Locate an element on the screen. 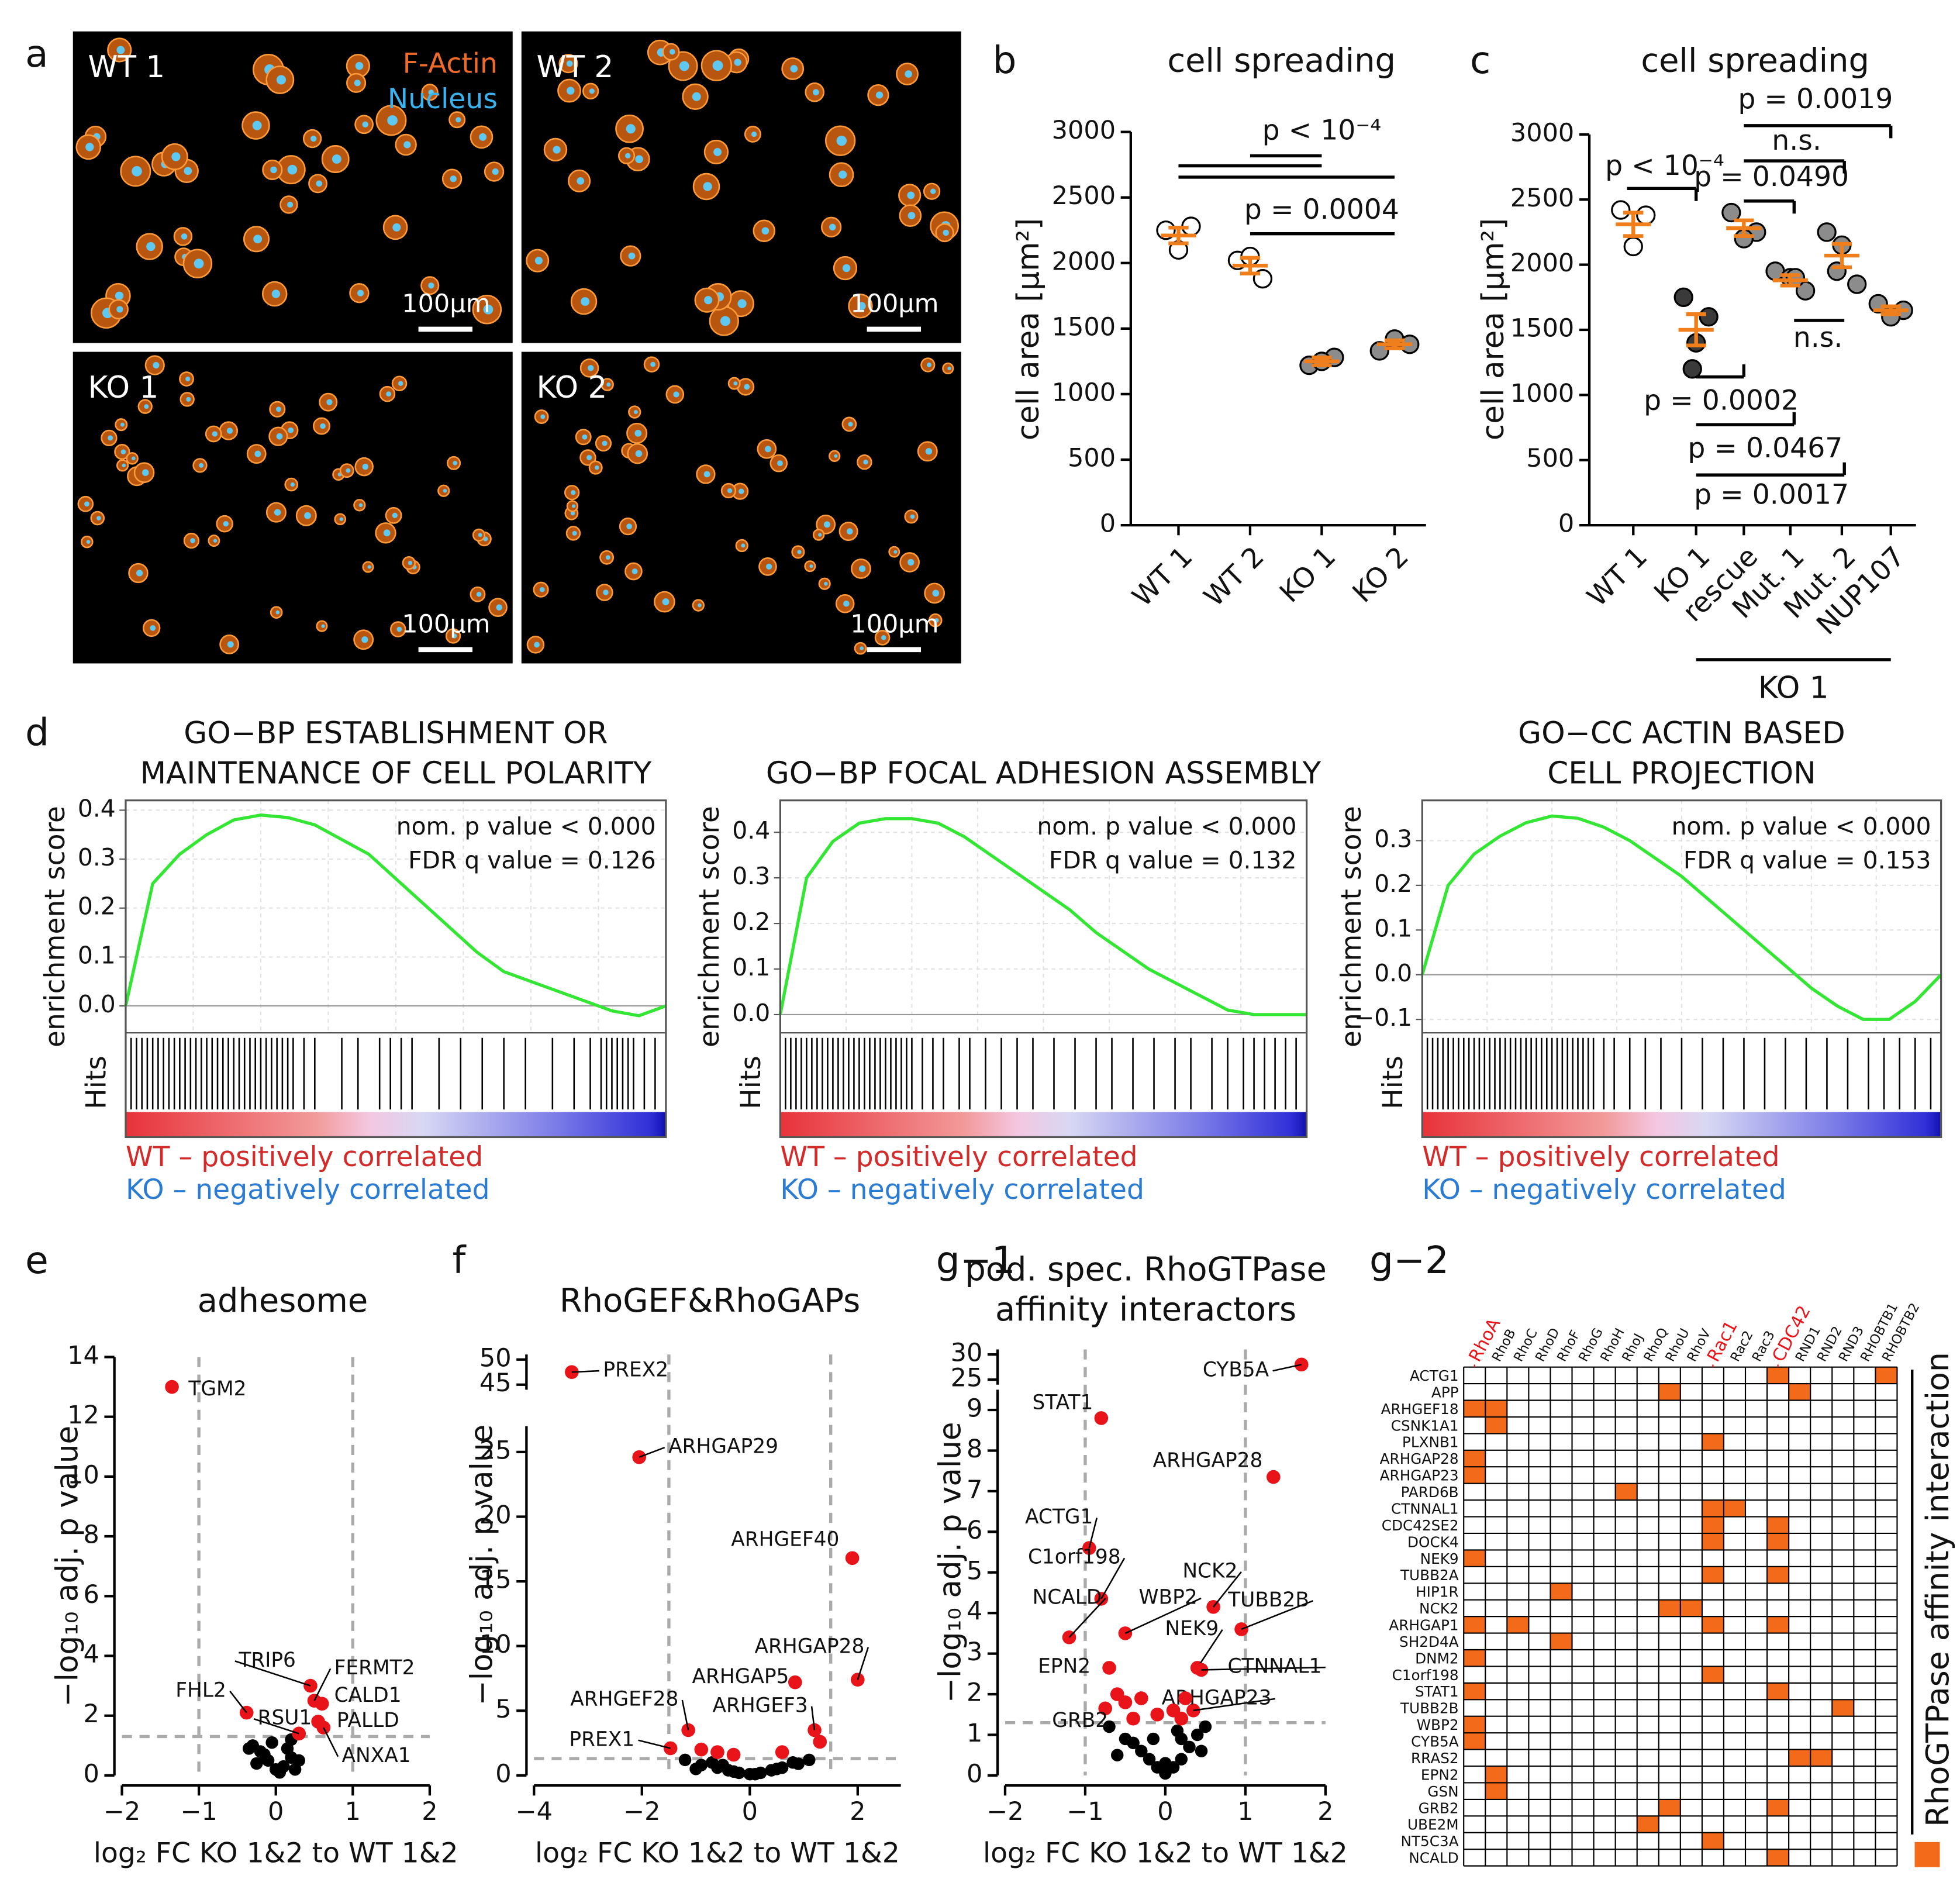  row-label: CTNNAL1 is located at coordinates (1425, 1509).